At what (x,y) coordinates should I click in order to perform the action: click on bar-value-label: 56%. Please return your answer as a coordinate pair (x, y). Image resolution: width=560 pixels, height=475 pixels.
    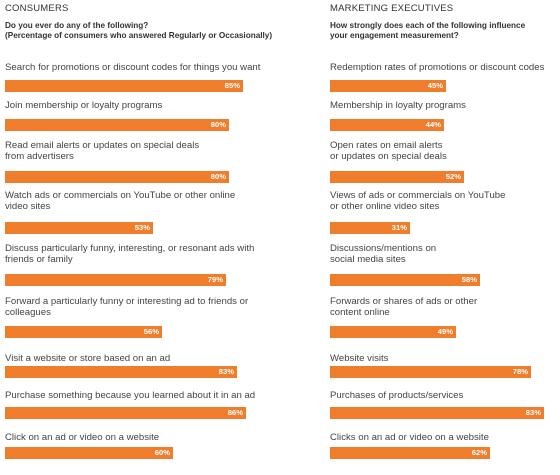
    Looking at the image, I should click on (151, 331).